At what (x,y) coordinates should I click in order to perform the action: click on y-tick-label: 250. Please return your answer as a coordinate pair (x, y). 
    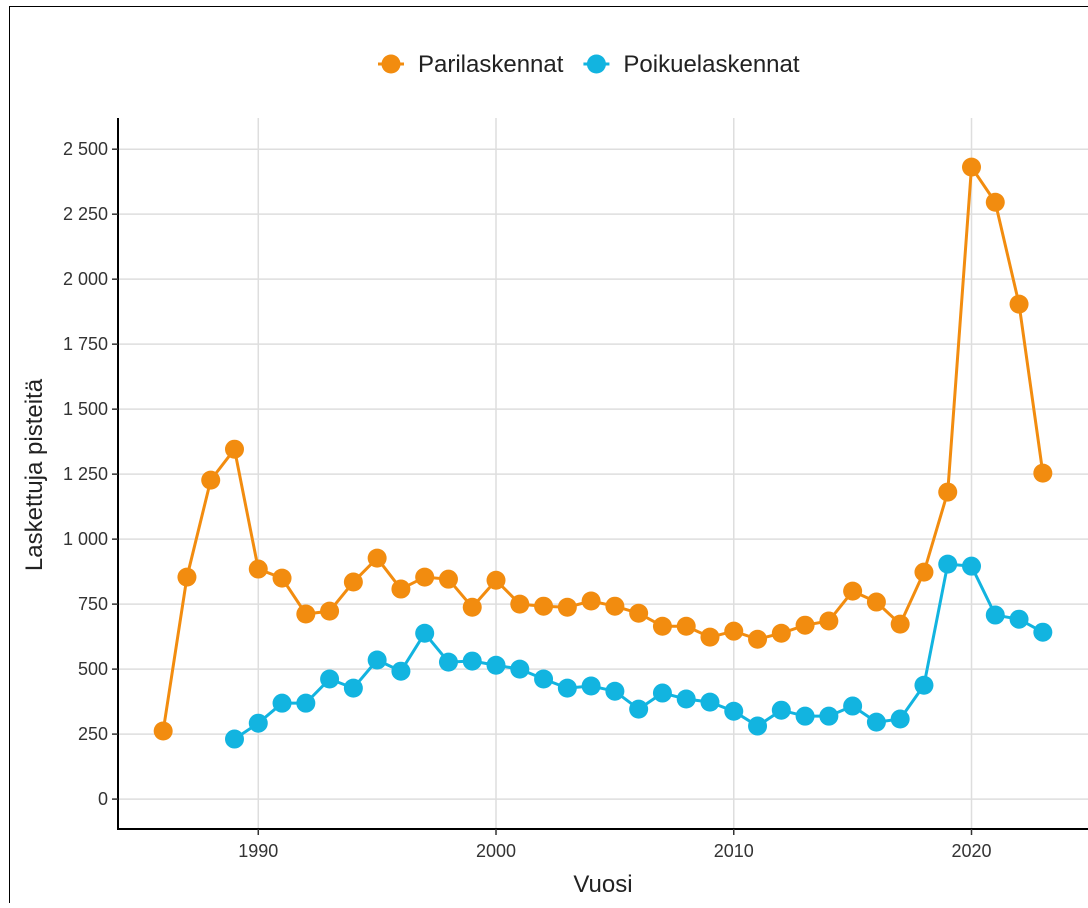
    Looking at the image, I should click on (93, 734).